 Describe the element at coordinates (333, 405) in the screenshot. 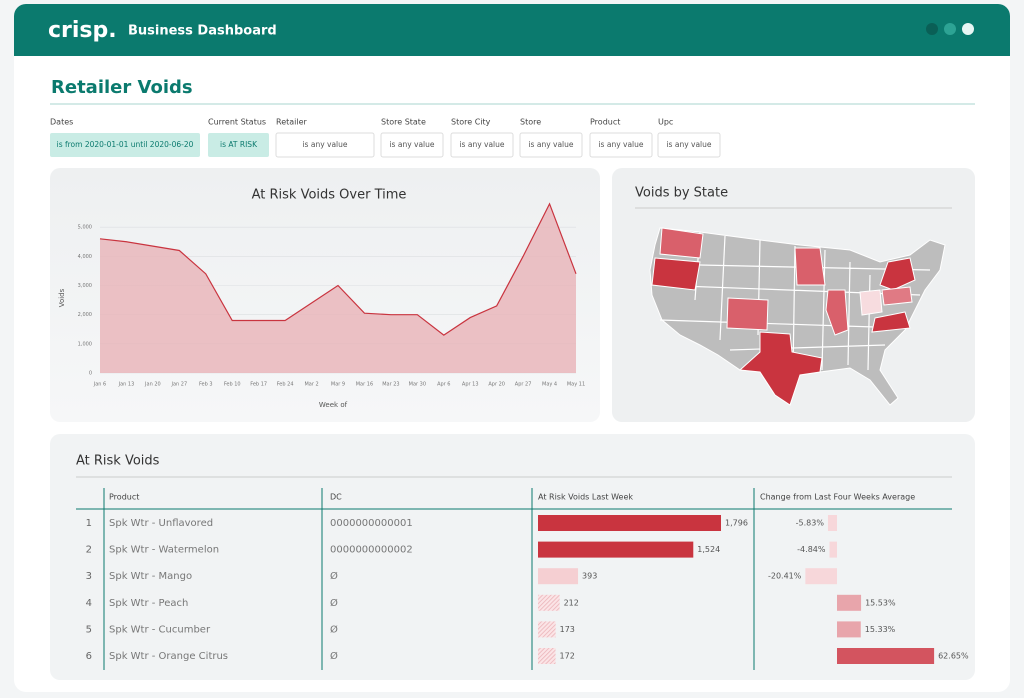

I see `x-axis-label: Week of` at that location.